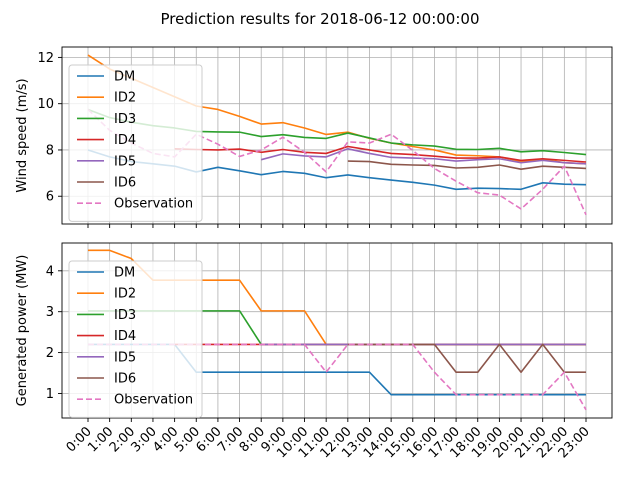 The image size is (640, 480). I want to click on series-line-id4, so click(380, 154).